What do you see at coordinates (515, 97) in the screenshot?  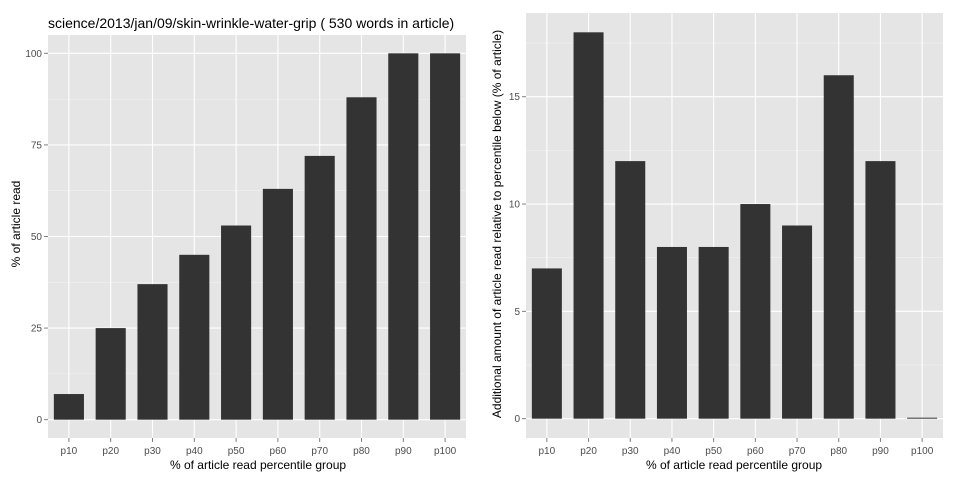 I see `y-tick-label: 15` at bounding box center [515, 97].